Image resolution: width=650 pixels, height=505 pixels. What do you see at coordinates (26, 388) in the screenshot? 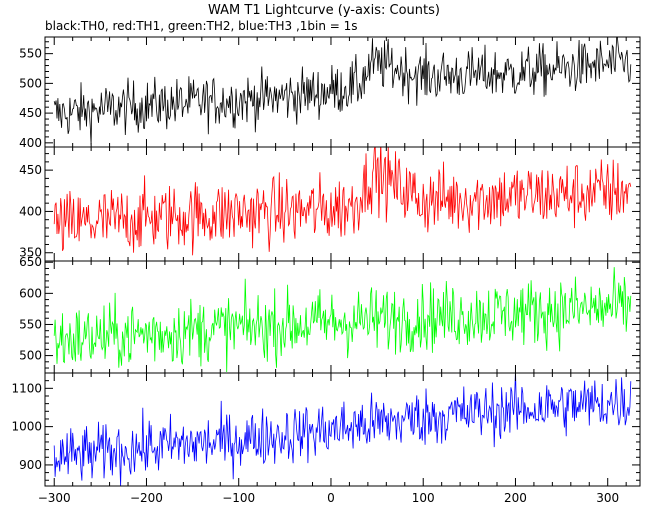
I see `y-tick-label: 1100` at bounding box center [26, 388].